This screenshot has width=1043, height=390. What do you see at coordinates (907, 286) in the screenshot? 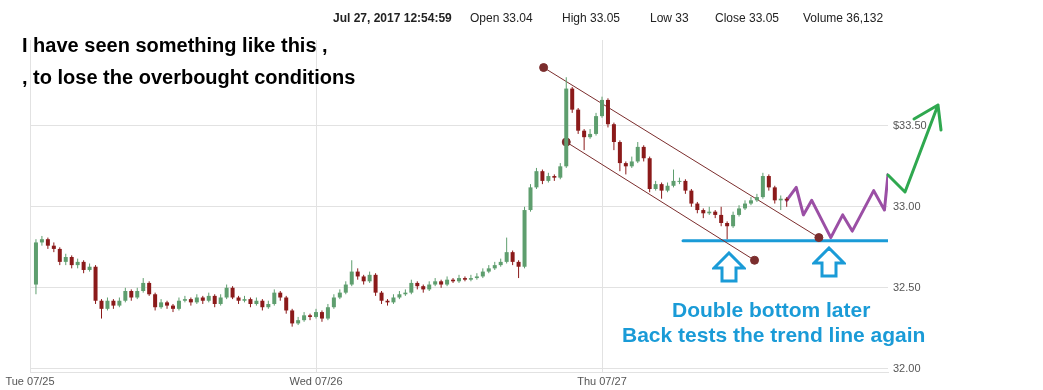
I see `y-tick-label: 32.50` at bounding box center [907, 286].